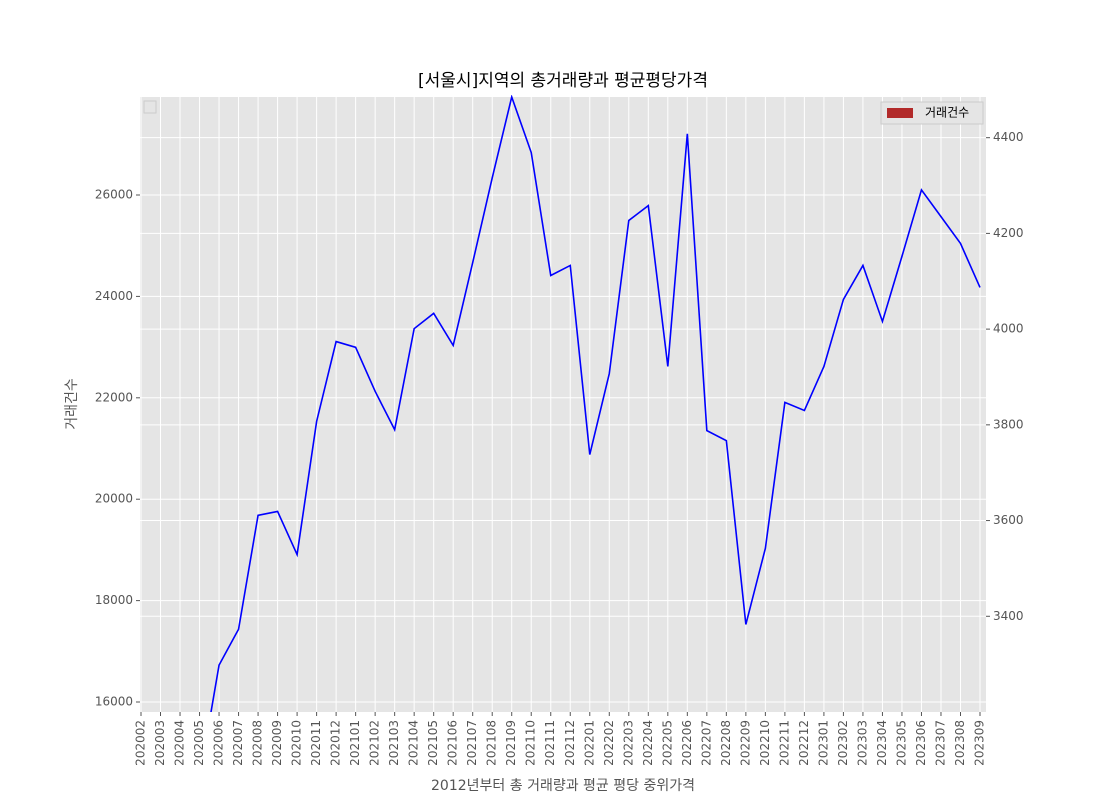 The width and height of the screenshot is (1100, 800). What do you see at coordinates (667, 743) in the screenshot?
I see `x-tick-label: 202205` at bounding box center [667, 743].